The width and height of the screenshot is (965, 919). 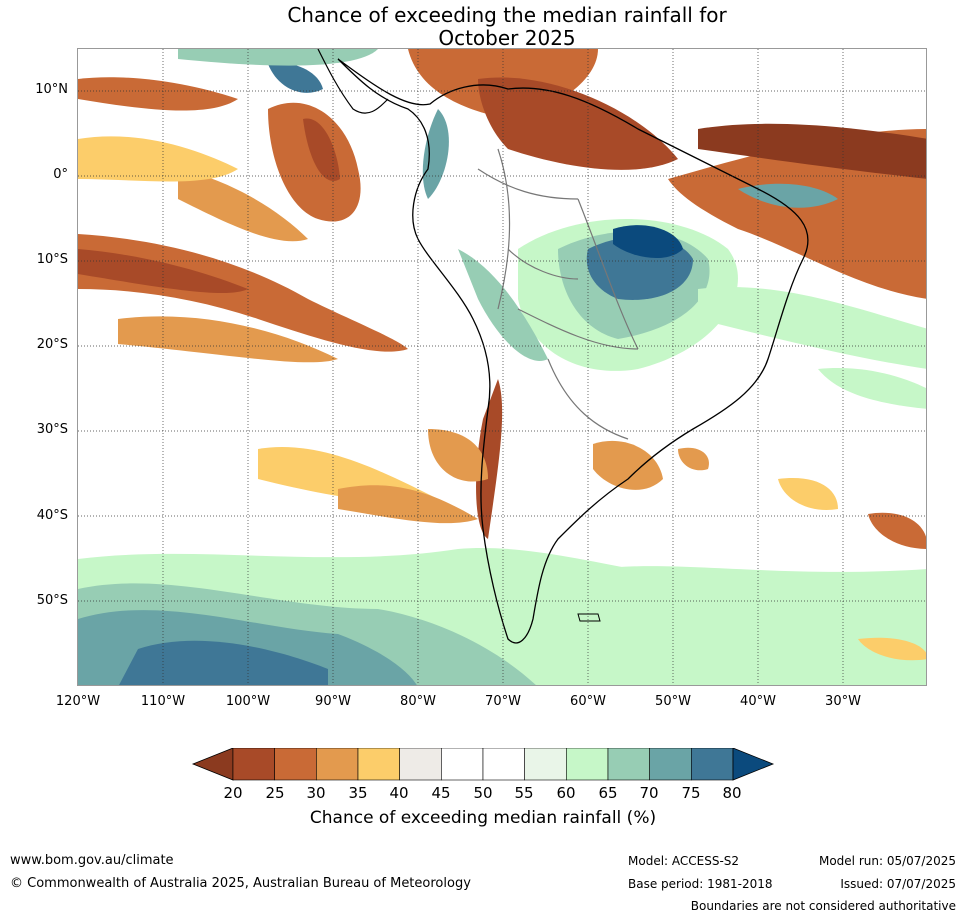 I want to click on cbar-tick-20: 20, so click(x=233, y=793).